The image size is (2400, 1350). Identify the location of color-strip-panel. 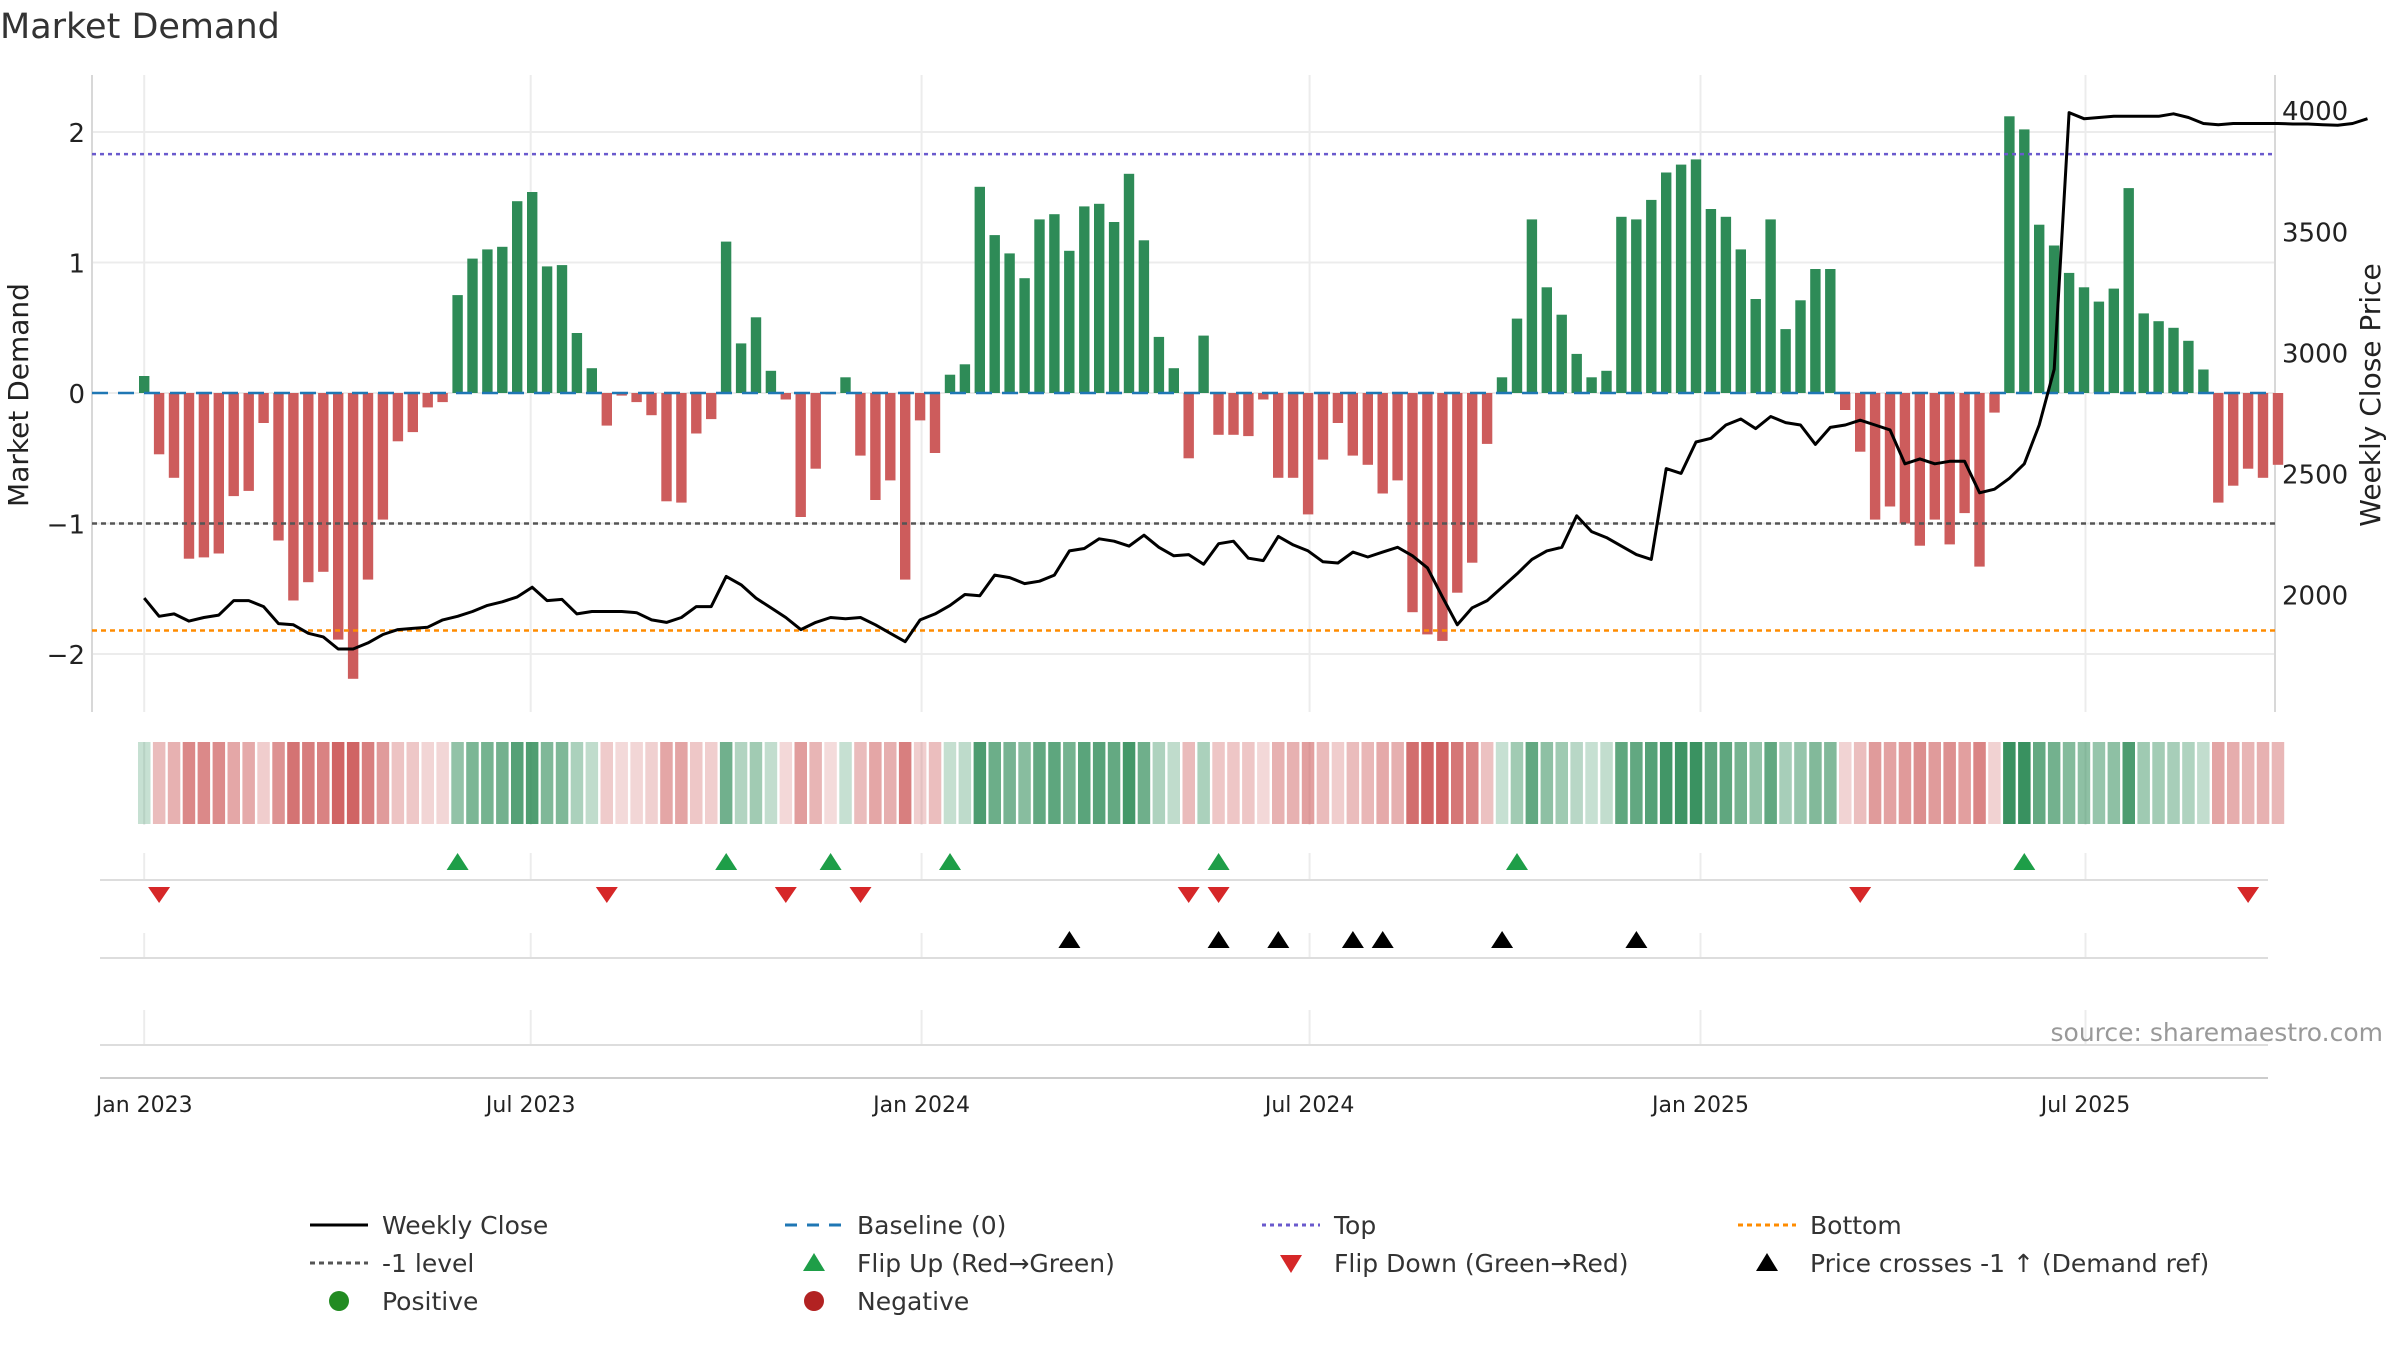
(1211, 783).